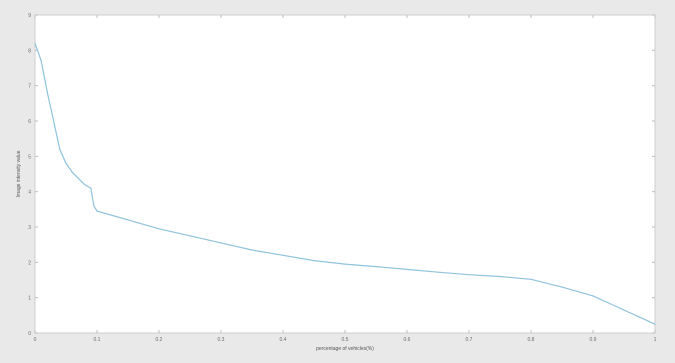 The width and height of the screenshot is (675, 363). What do you see at coordinates (221, 340) in the screenshot?
I see `x-tick-label: 0.3` at bounding box center [221, 340].